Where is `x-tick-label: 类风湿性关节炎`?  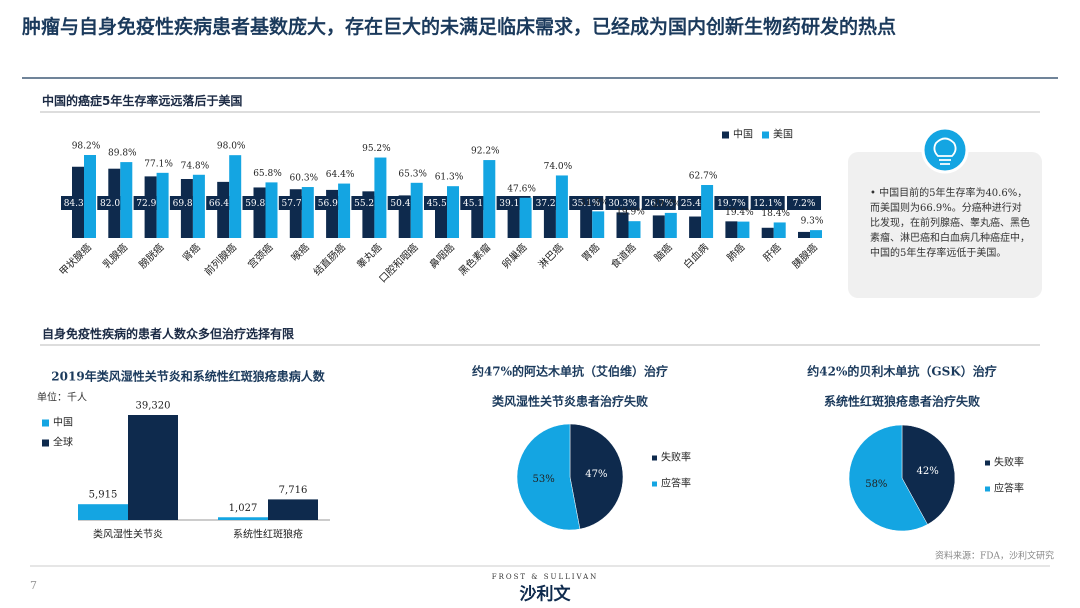 x-tick-label: 类风湿性关节炎 is located at coordinates (128, 534).